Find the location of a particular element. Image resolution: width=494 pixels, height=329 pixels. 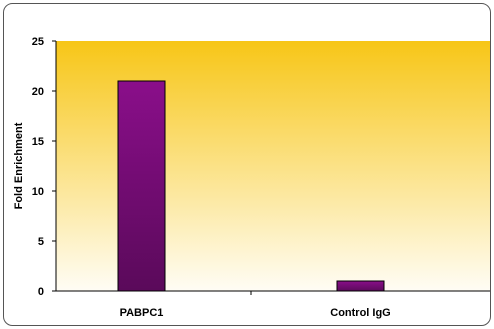

y-tick-label: 20 is located at coordinates (38, 92).